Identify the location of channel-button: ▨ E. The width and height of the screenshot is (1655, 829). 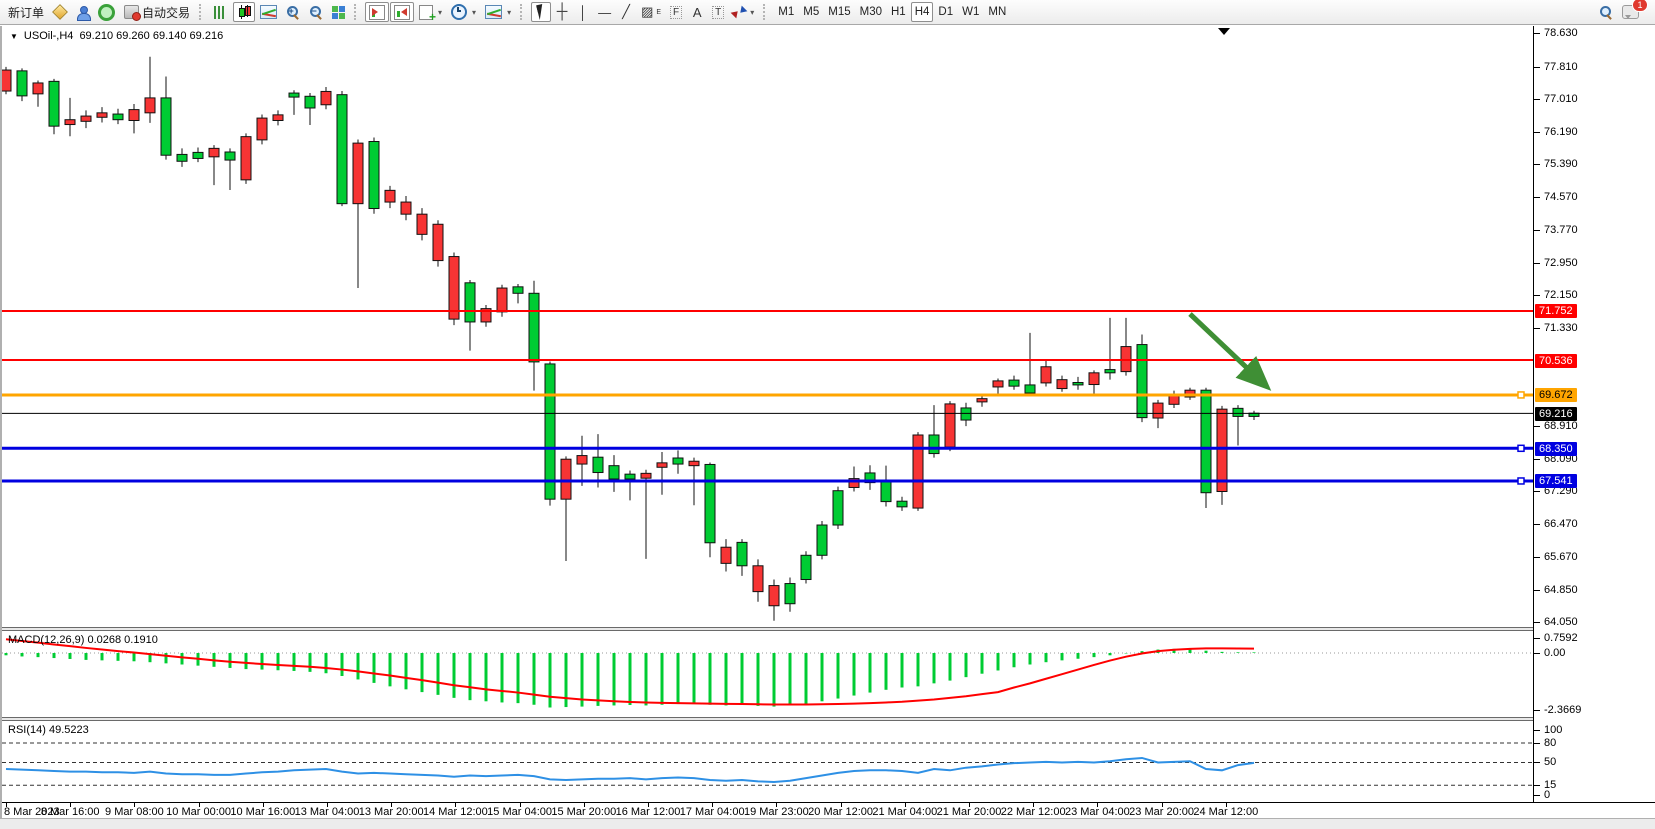
(651, 12).